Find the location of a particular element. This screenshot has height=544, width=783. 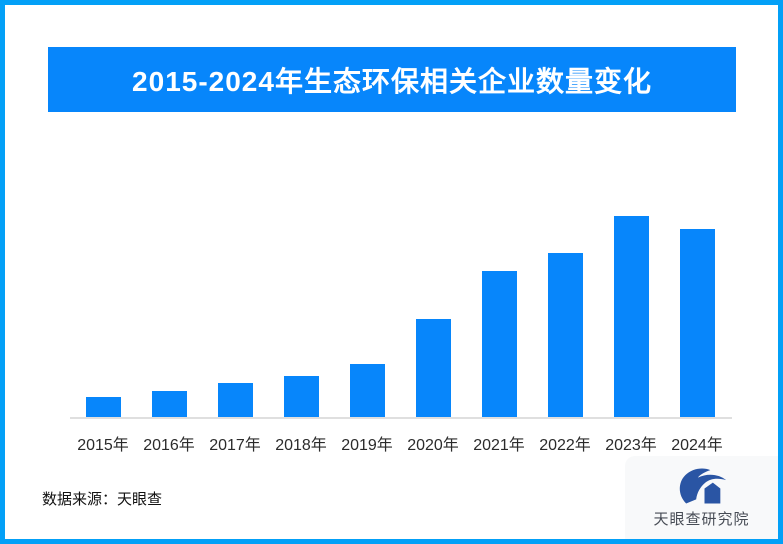

bar-2018年 is located at coordinates (301, 396).